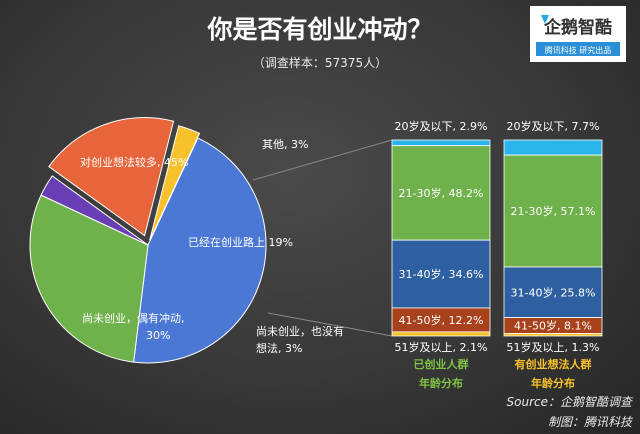 This screenshot has width=640, height=434. Describe the element at coordinates (279, 348) in the screenshot. I see `slice-label: 想法, 3%` at that location.